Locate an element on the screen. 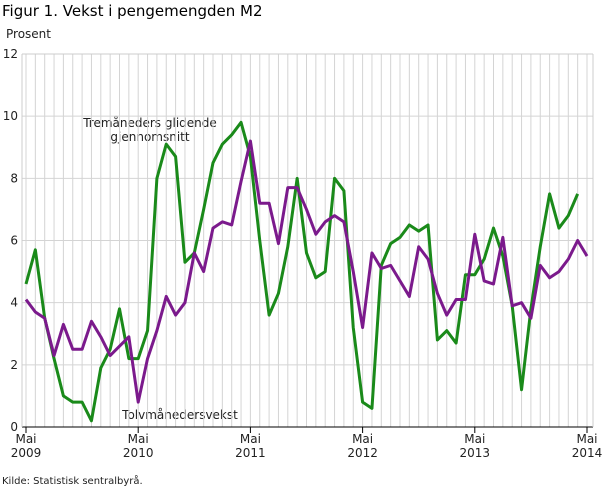 The image size is (610, 488). x-tick-label: Mai 2010 is located at coordinates (138, 446).